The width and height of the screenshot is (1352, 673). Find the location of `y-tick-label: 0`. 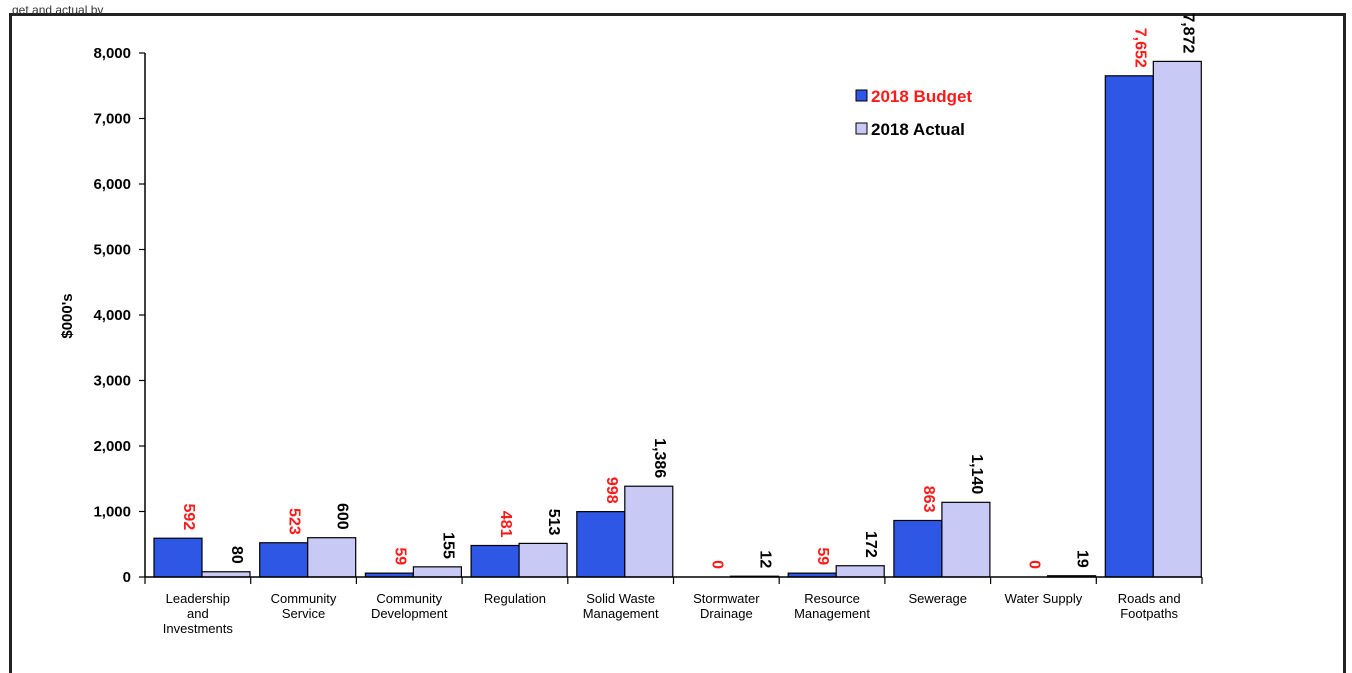

y-tick-label: 0 is located at coordinates (127, 577).